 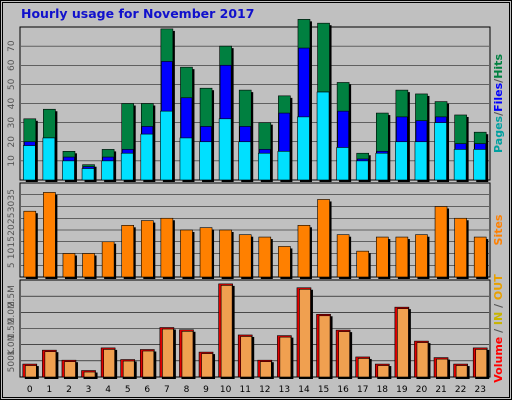 What do you see at coordinates (12, 104) in the screenshot?
I see `y-tick-label-pfh: 40` at bounding box center [12, 104].